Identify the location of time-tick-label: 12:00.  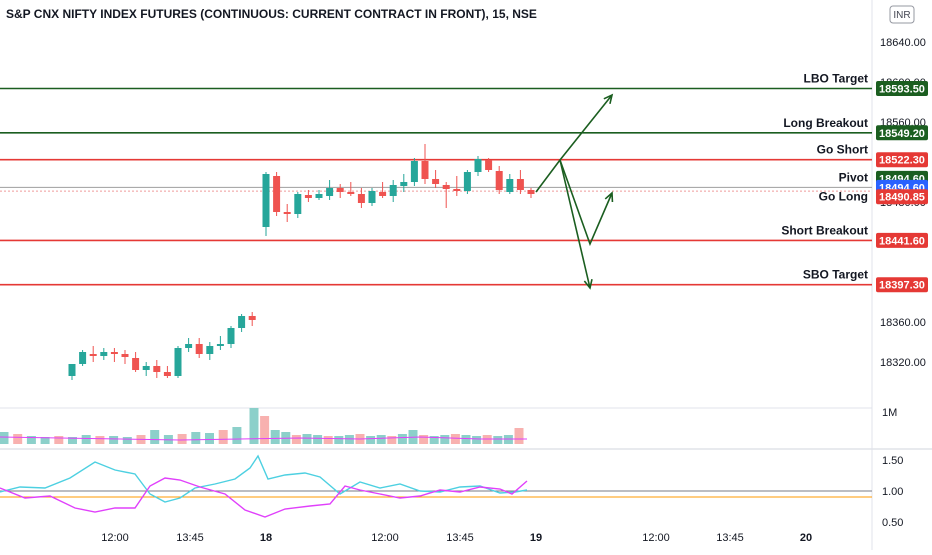
(115, 538).